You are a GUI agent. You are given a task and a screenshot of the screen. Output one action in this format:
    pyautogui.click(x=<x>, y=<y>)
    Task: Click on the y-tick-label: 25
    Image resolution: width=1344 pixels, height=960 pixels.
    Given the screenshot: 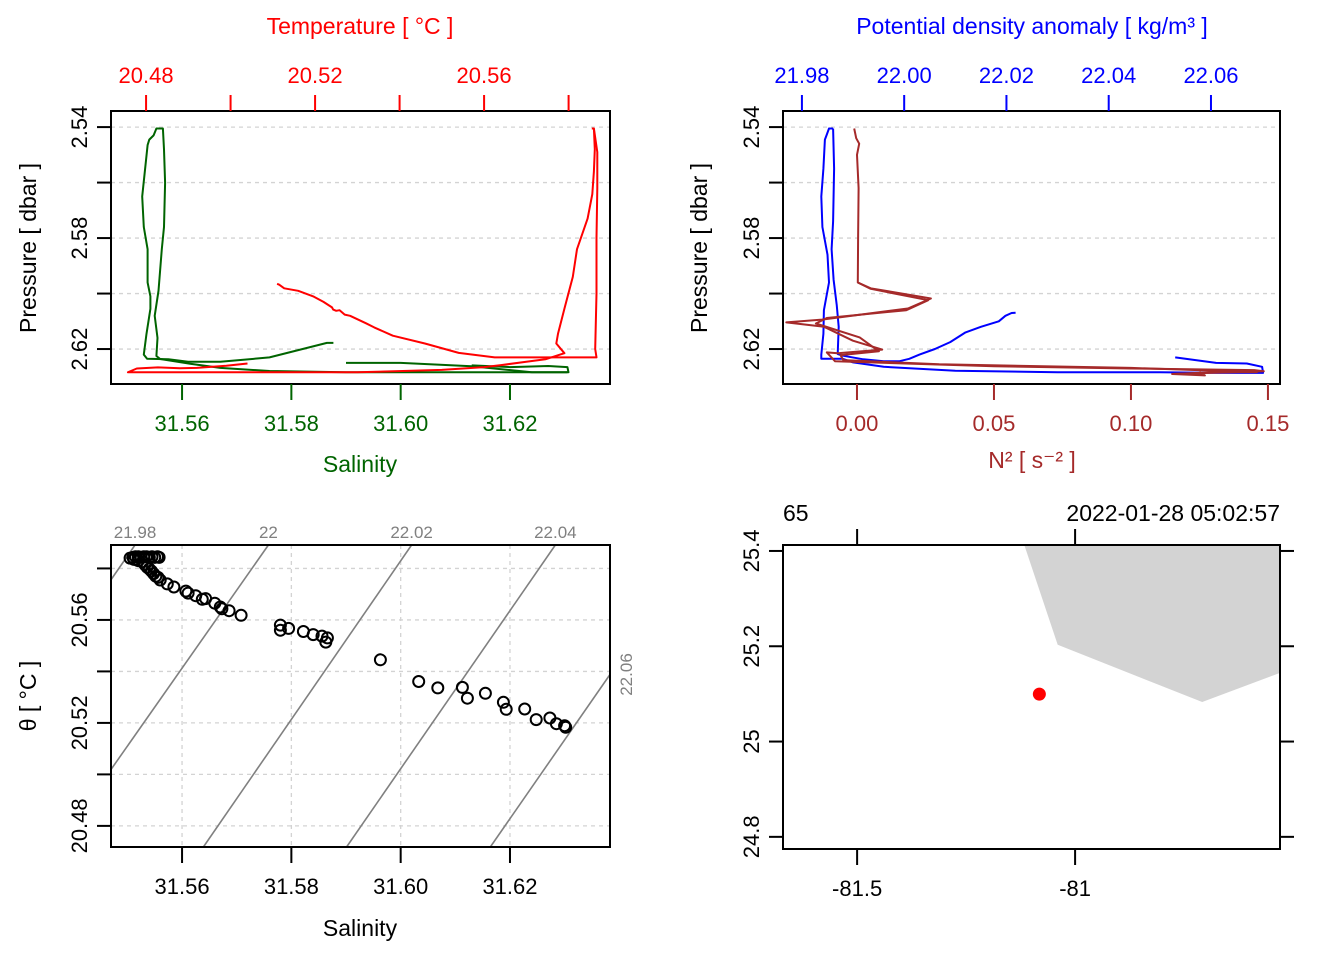 What is the action you would take?
    pyautogui.click(x=751, y=741)
    